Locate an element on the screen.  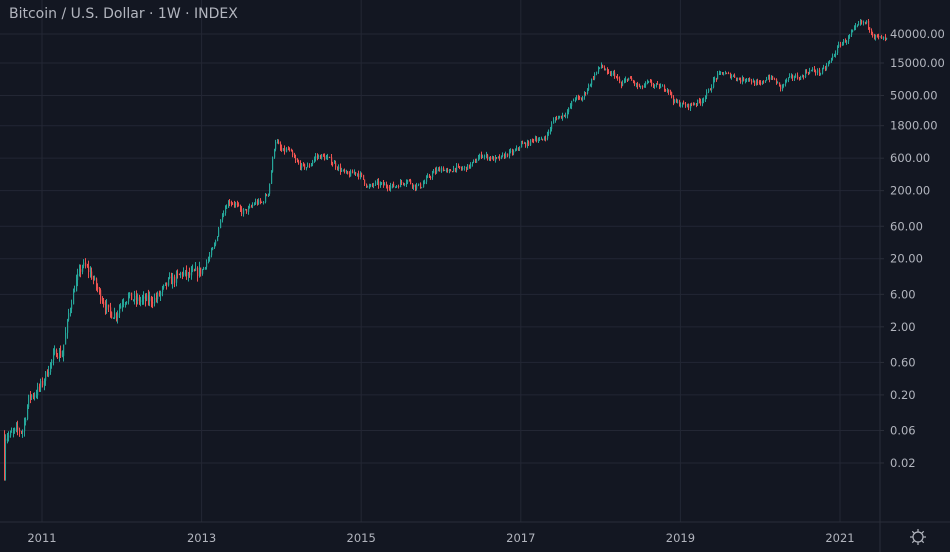
time-axis: 2011 2013 2015 2017 2019 2021 is located at coordinates (440, 538).